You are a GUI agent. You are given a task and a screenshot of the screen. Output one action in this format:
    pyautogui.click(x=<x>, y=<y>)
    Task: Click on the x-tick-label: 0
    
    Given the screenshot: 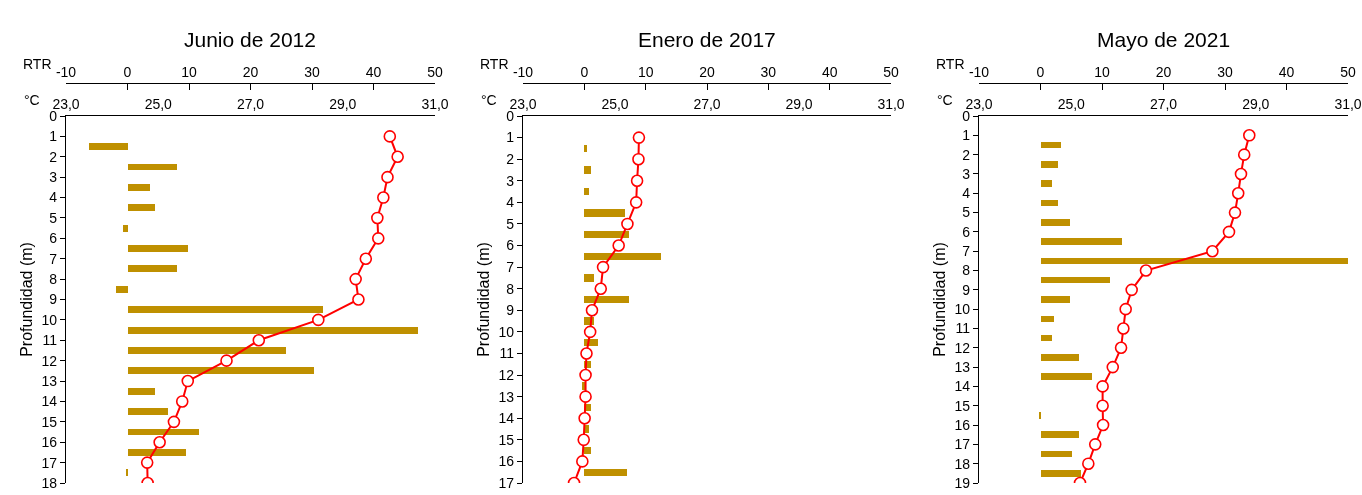 What is the action you would take?
    pyautogui.click(x=584, y=72)
    